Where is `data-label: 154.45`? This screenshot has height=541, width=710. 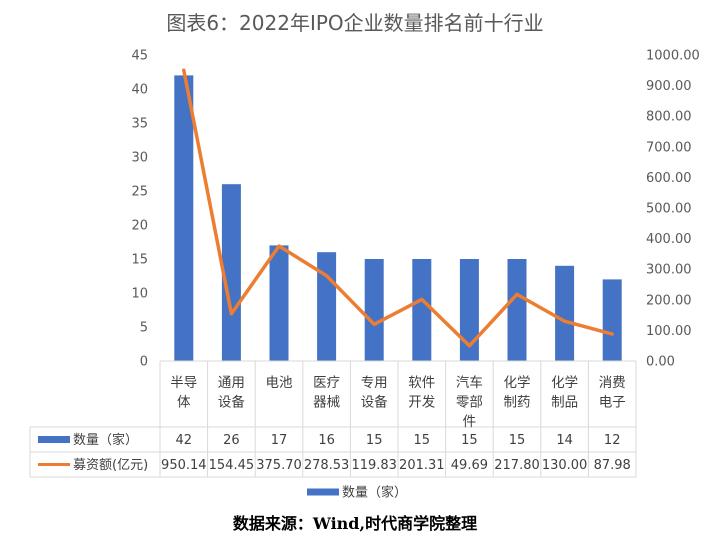
data-label: 154.45 is located at coordinates (232, 465).